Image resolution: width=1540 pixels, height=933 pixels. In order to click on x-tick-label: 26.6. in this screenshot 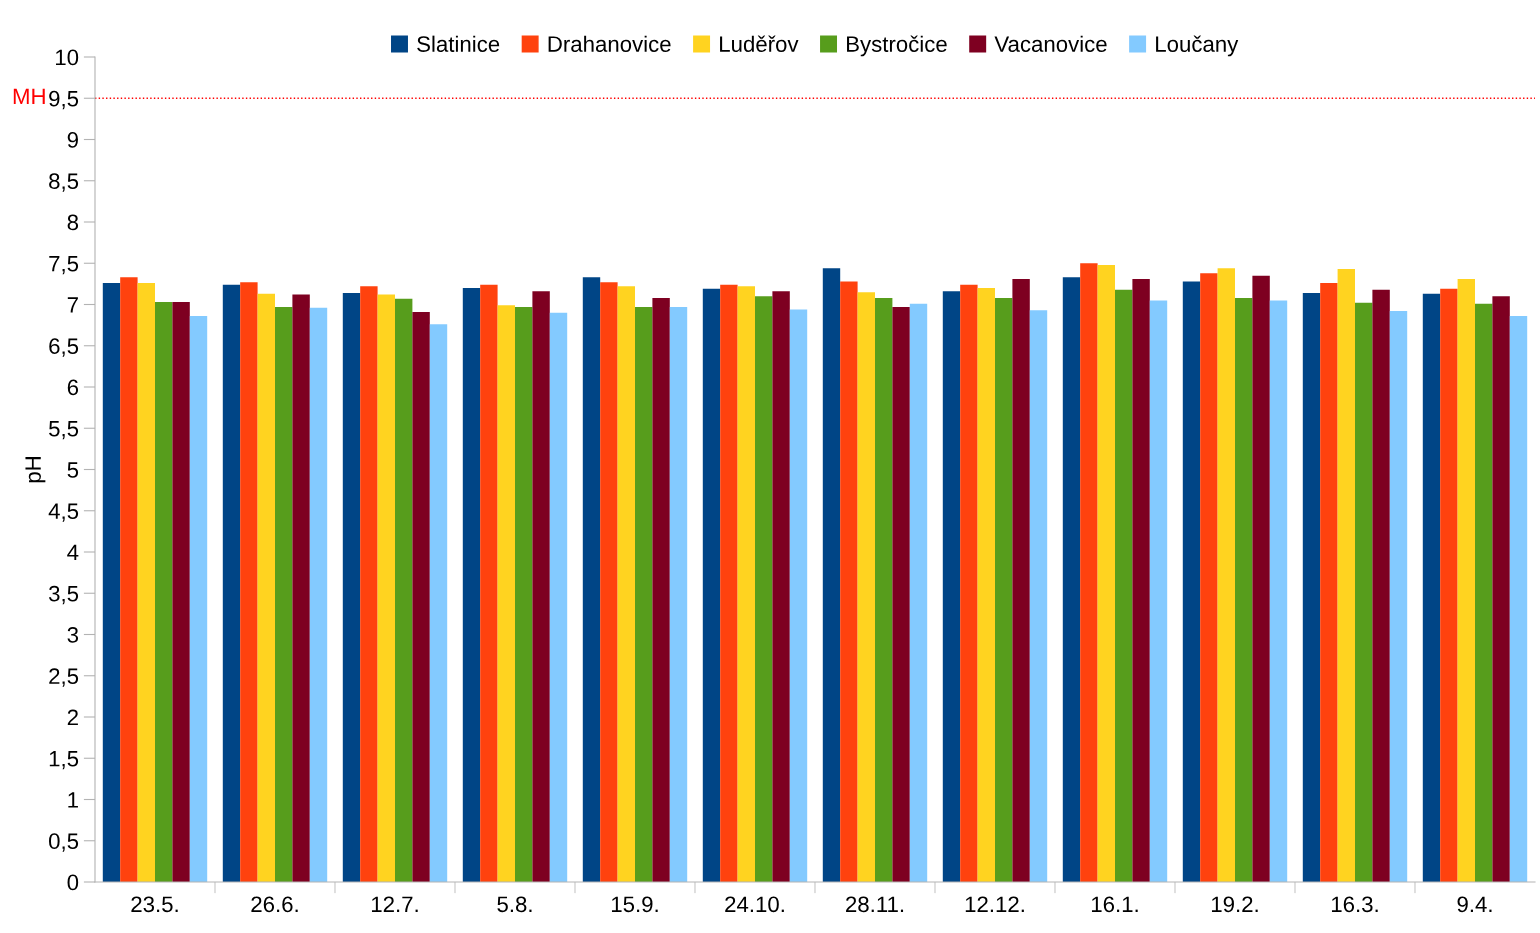, I will do `click(274, 904)`.